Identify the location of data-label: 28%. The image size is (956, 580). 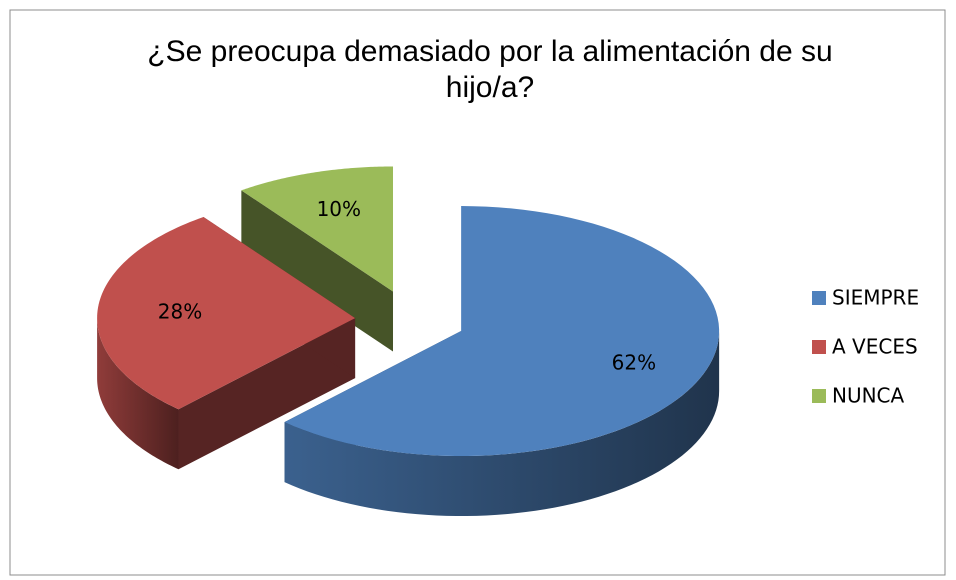
(180, 311).